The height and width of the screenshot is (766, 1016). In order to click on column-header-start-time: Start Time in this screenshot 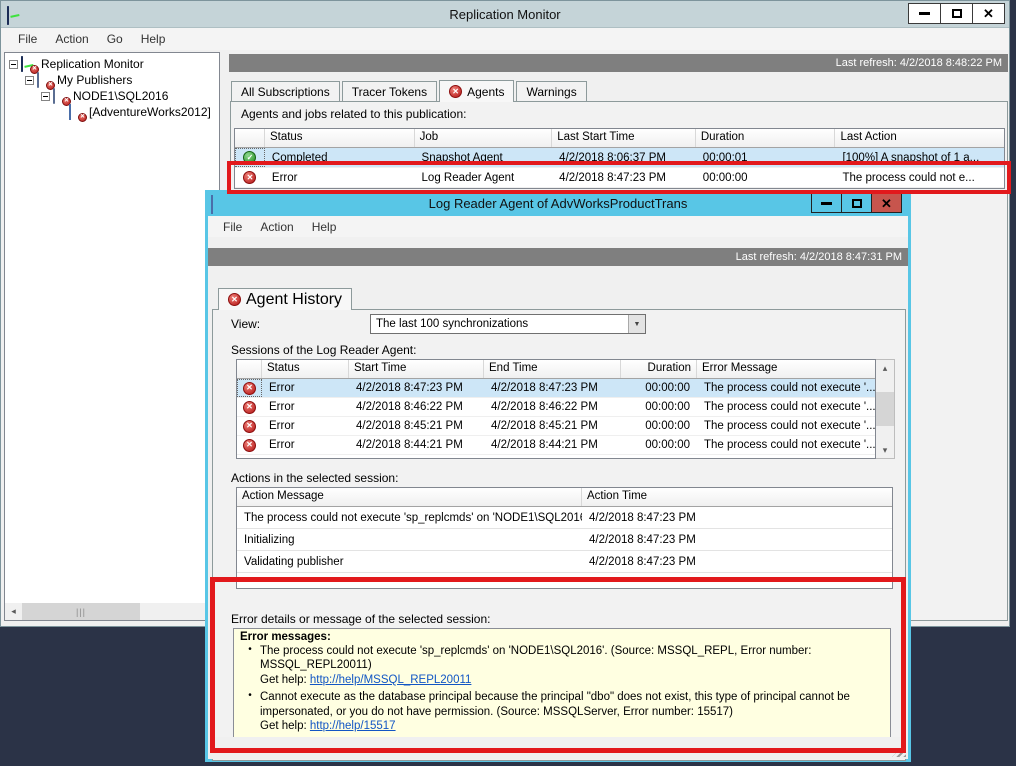, I will do `click(416, 369)`.